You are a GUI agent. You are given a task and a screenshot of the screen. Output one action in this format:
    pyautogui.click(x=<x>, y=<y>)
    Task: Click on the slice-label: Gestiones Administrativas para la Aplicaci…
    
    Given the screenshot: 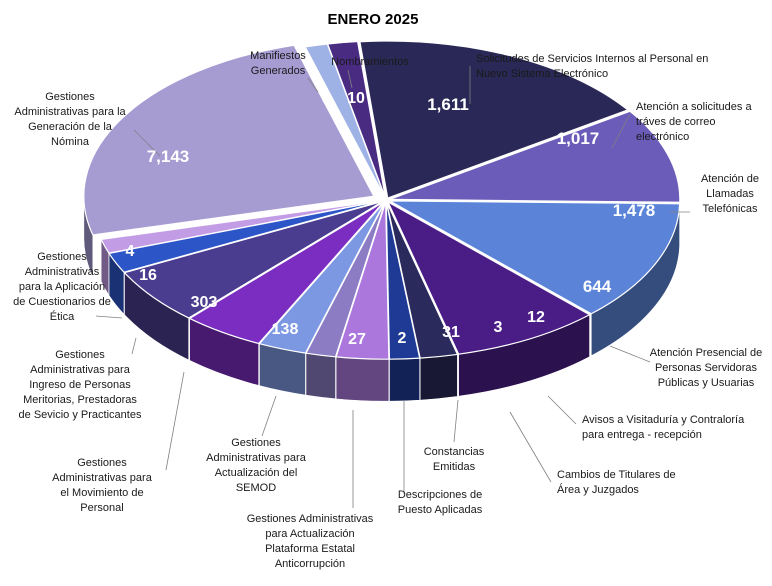 What is the action you would take?
    pyautogui.click(x=62, y=287)
    